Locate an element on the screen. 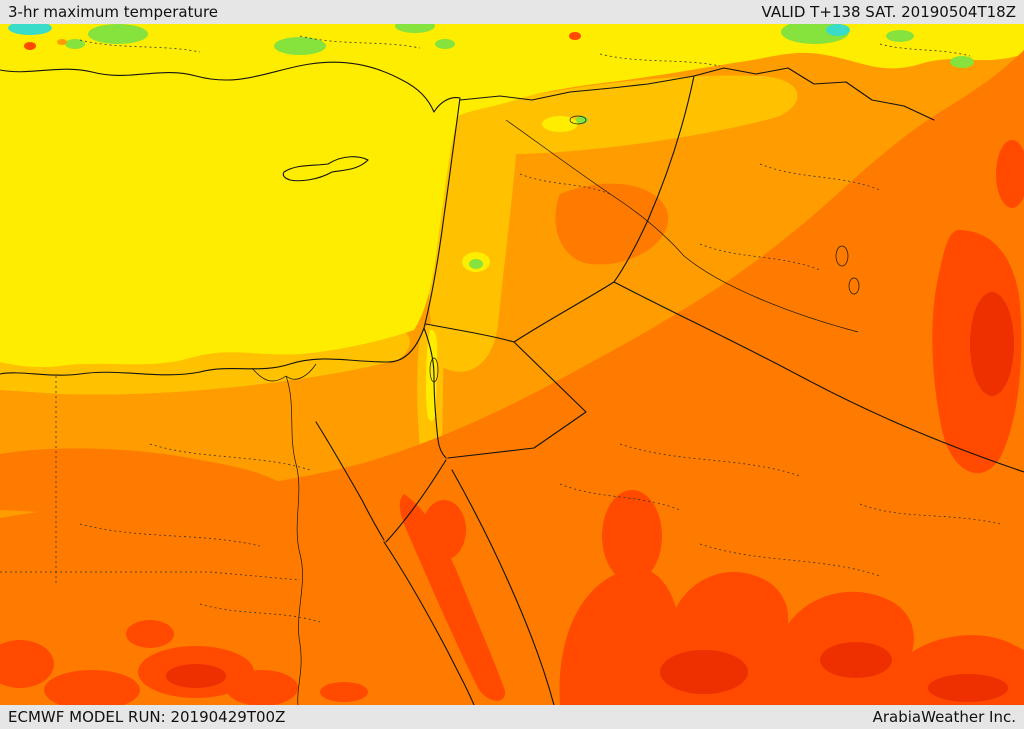  valid-time-label: VALID T+138 SAT. 20190504T18Z is located at coordinates (888, 12).